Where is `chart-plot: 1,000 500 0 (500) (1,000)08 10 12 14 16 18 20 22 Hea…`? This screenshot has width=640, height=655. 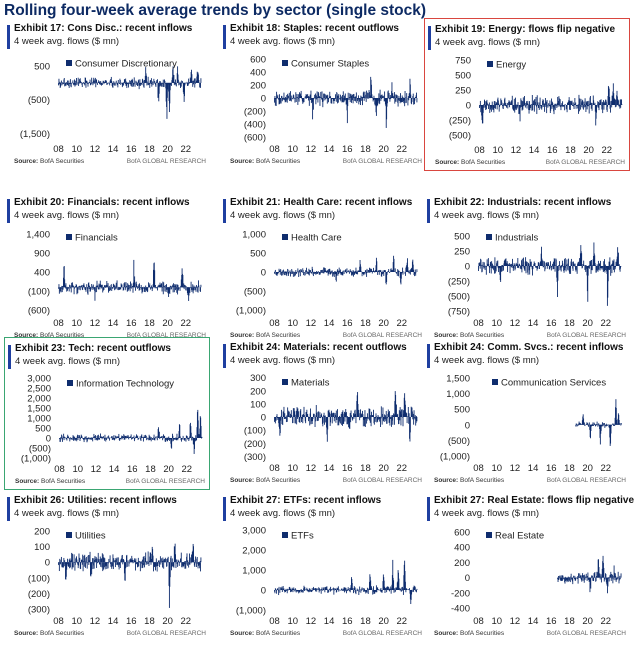 chart-plot: 1,000 500 0 (500) (1,000)08 10 12 14 16 18 20 22 Hea… is located at coordinates (327, 279).